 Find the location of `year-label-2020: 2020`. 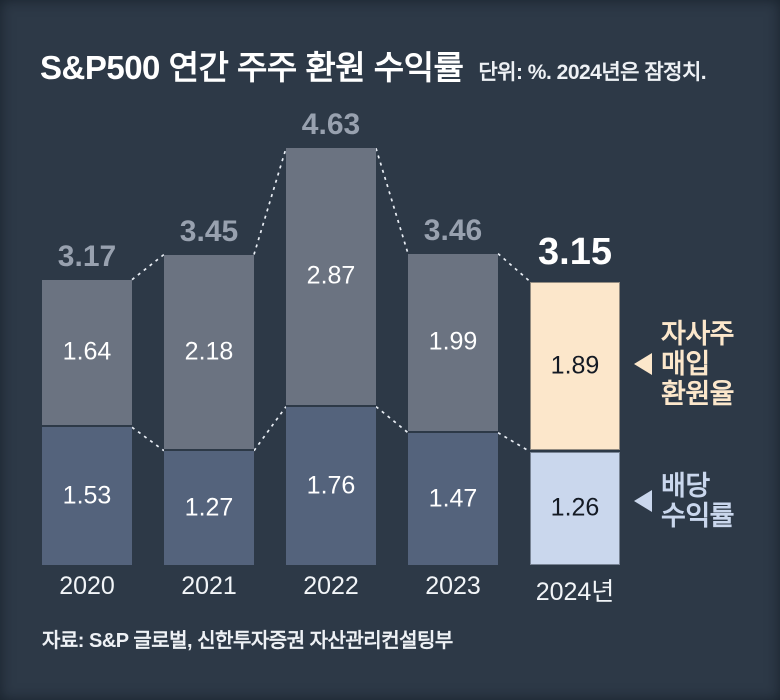

year-label-2020: 2020 is located at coordinates (87, 586).